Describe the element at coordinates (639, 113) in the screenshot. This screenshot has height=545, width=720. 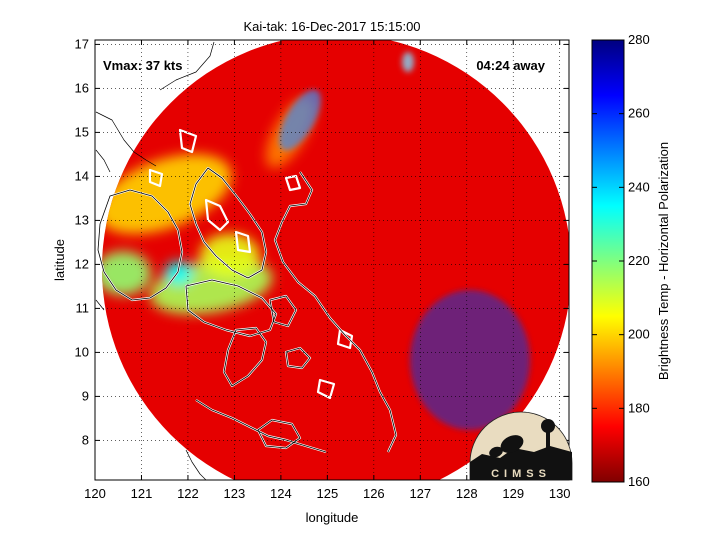
I see `colorbar-tick-label: 260` at that location.